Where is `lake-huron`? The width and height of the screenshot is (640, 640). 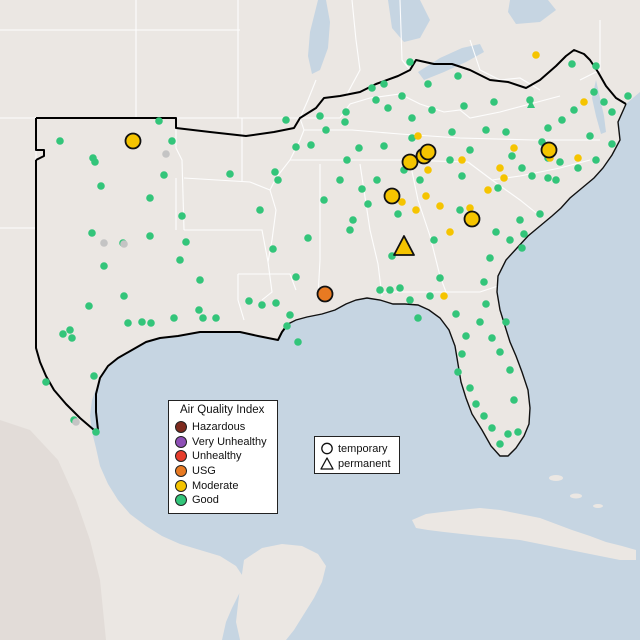 lake-huron is located at coordinates (409, 21).